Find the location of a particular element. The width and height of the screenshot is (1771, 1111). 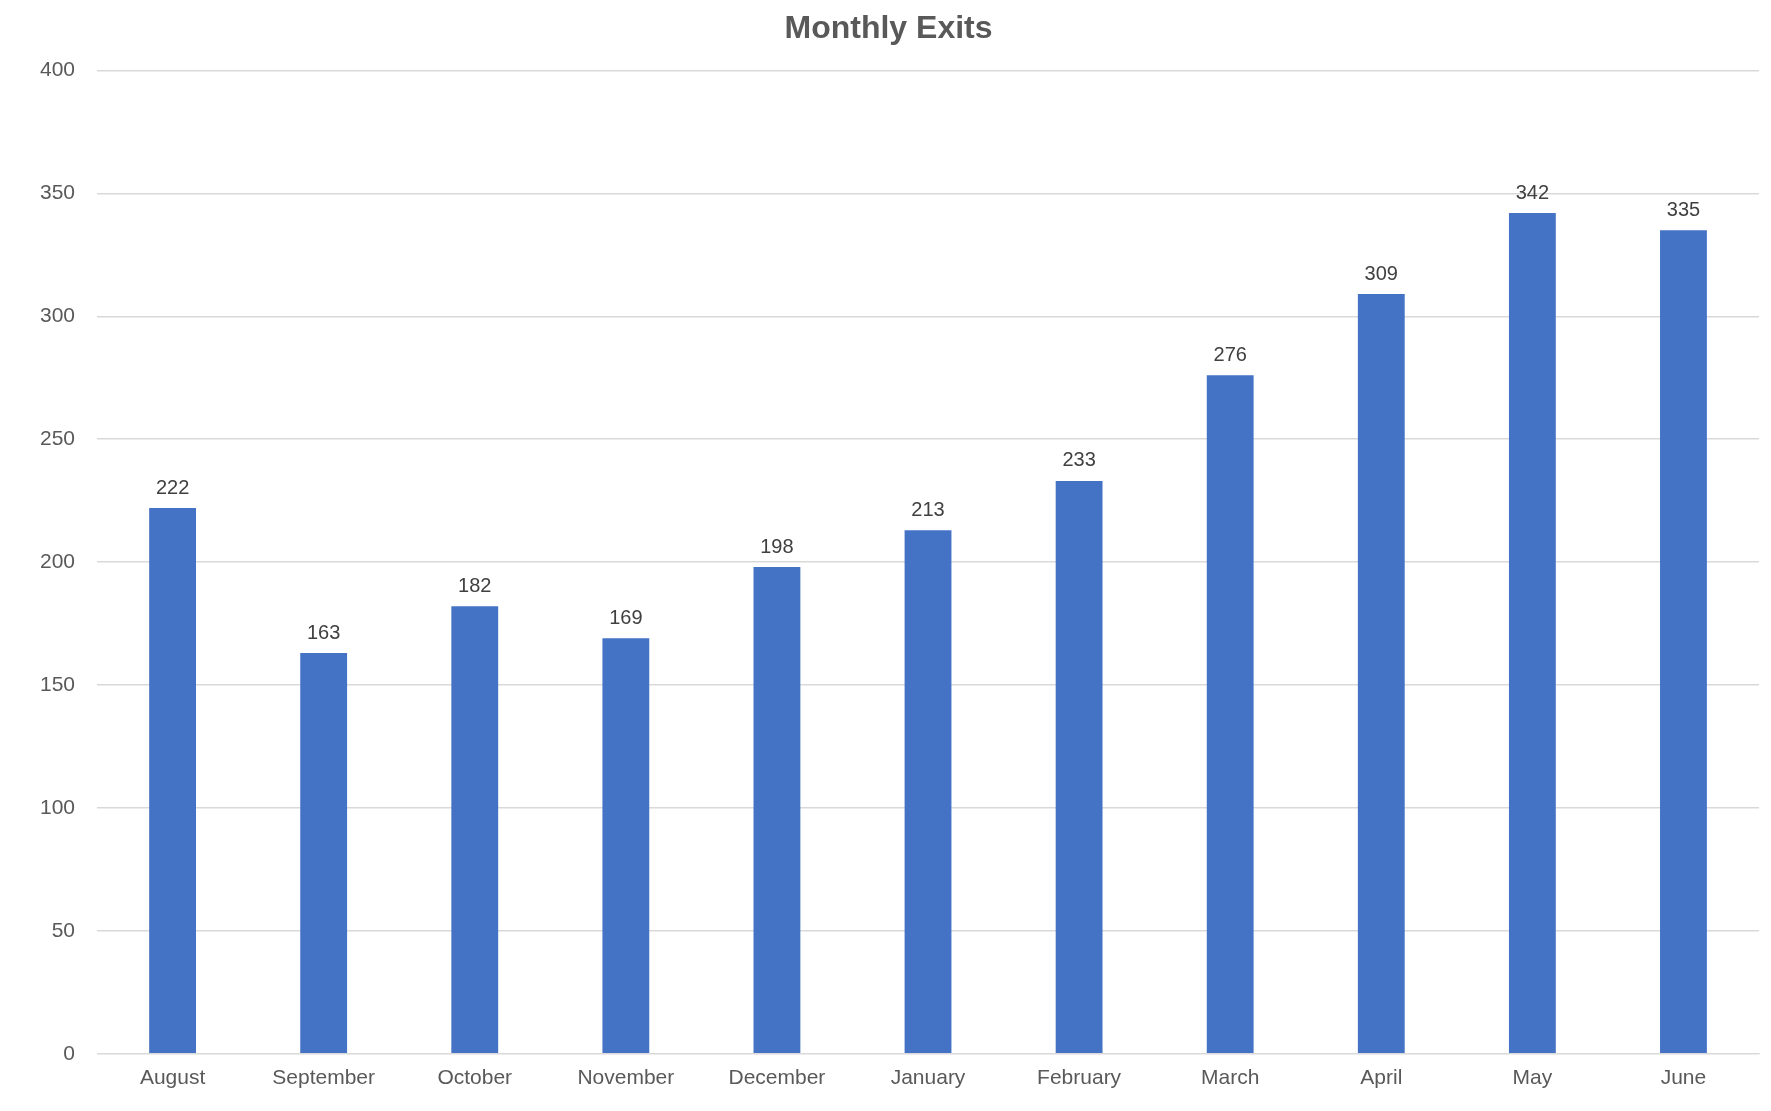

data-label: 276 is located at coordinates (1230, 353).